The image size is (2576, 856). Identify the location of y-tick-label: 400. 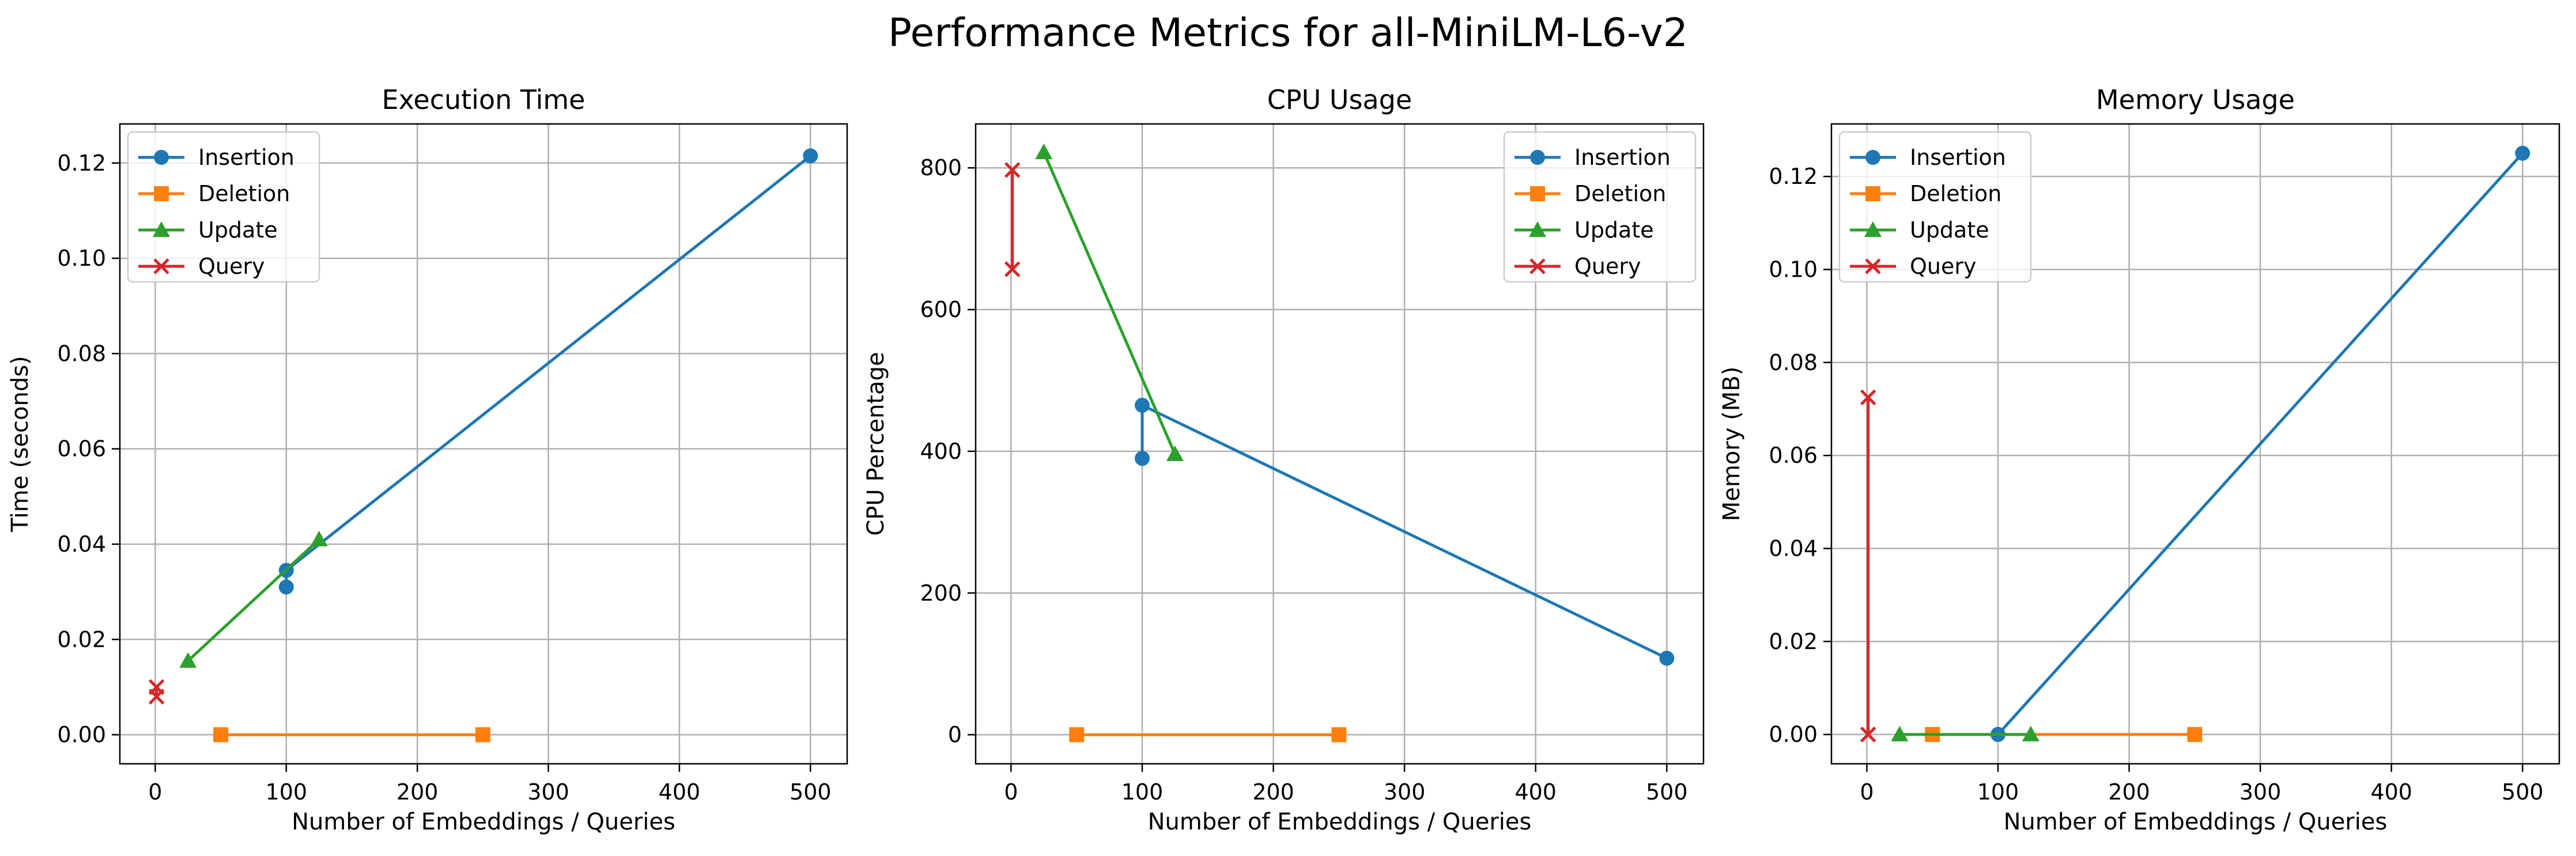
(941, 451).